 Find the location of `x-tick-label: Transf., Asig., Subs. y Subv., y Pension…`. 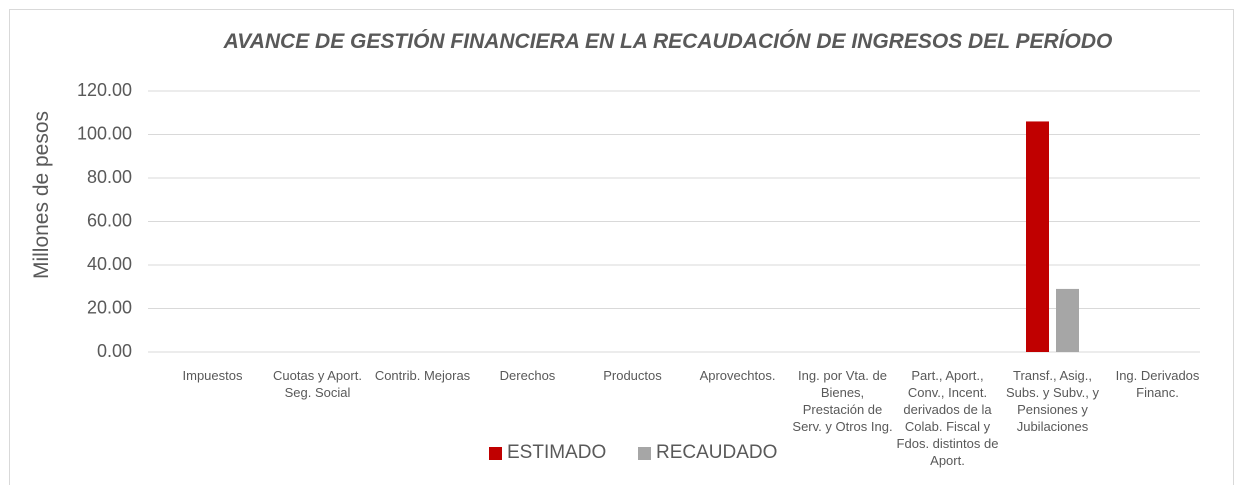

x-tick-label: Transf., Asig., Subs. y Subv., y Pension… is located at coordinates (1052, 401).